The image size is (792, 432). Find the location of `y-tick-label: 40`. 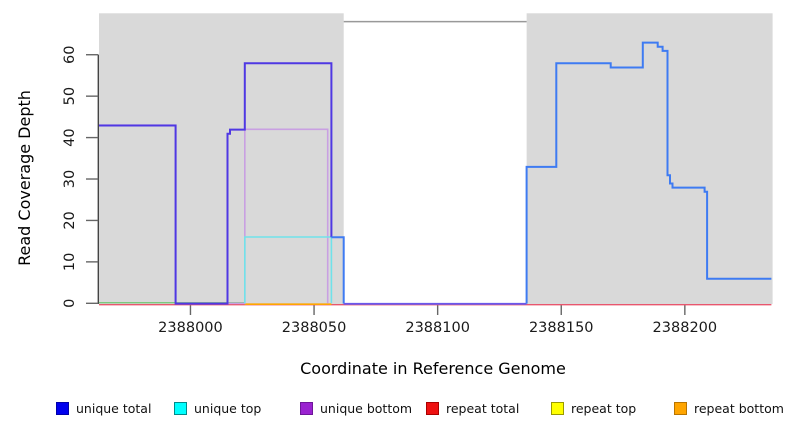

y-tick-label: 40 is located at coordinates (70, 137).